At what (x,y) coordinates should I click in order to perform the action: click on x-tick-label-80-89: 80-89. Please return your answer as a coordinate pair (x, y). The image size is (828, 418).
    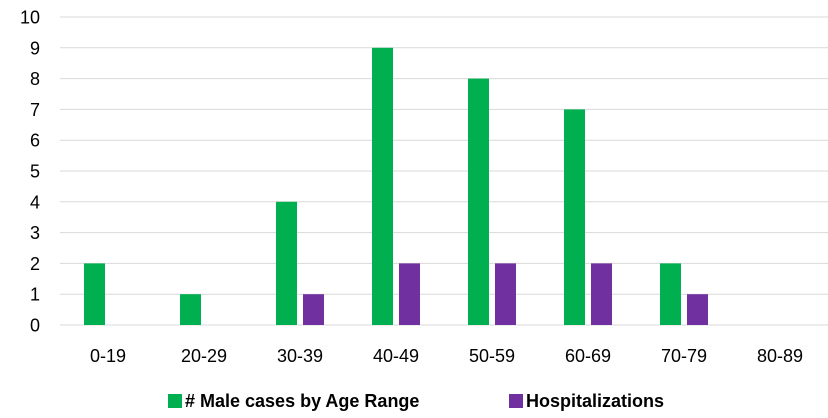
    Looking at the image, I should click on (780, 356).